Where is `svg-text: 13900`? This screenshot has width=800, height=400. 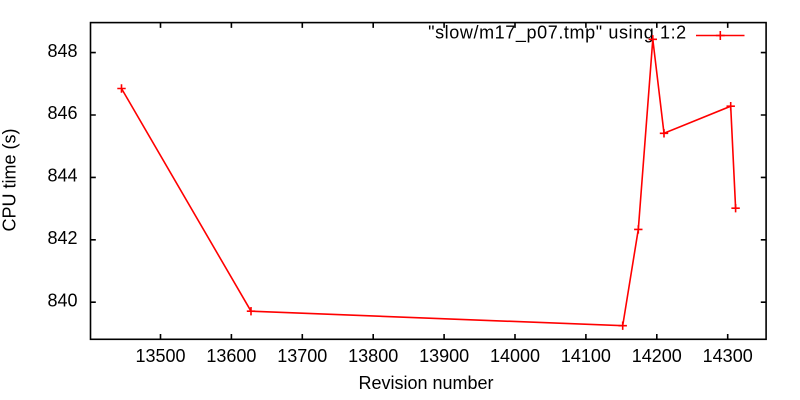 svg-text: 13900 is located at coordinates (444, 356).